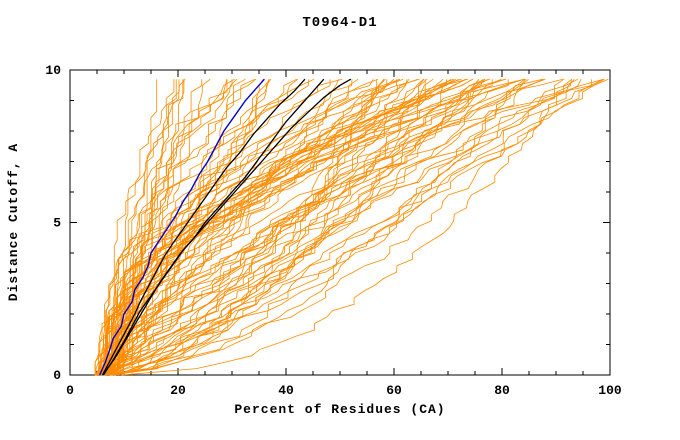 Image resolution: width=680 pixels, height=440 pixels. I want to click on y-tick-label: 0, so click(57, 375).